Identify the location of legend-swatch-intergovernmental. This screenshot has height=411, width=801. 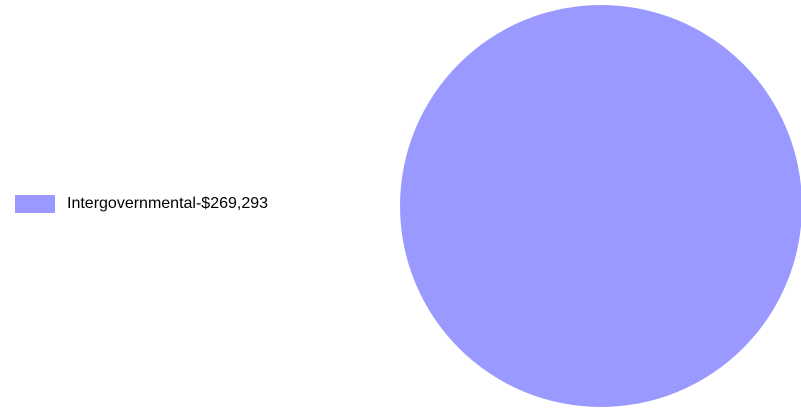
(35, 204).